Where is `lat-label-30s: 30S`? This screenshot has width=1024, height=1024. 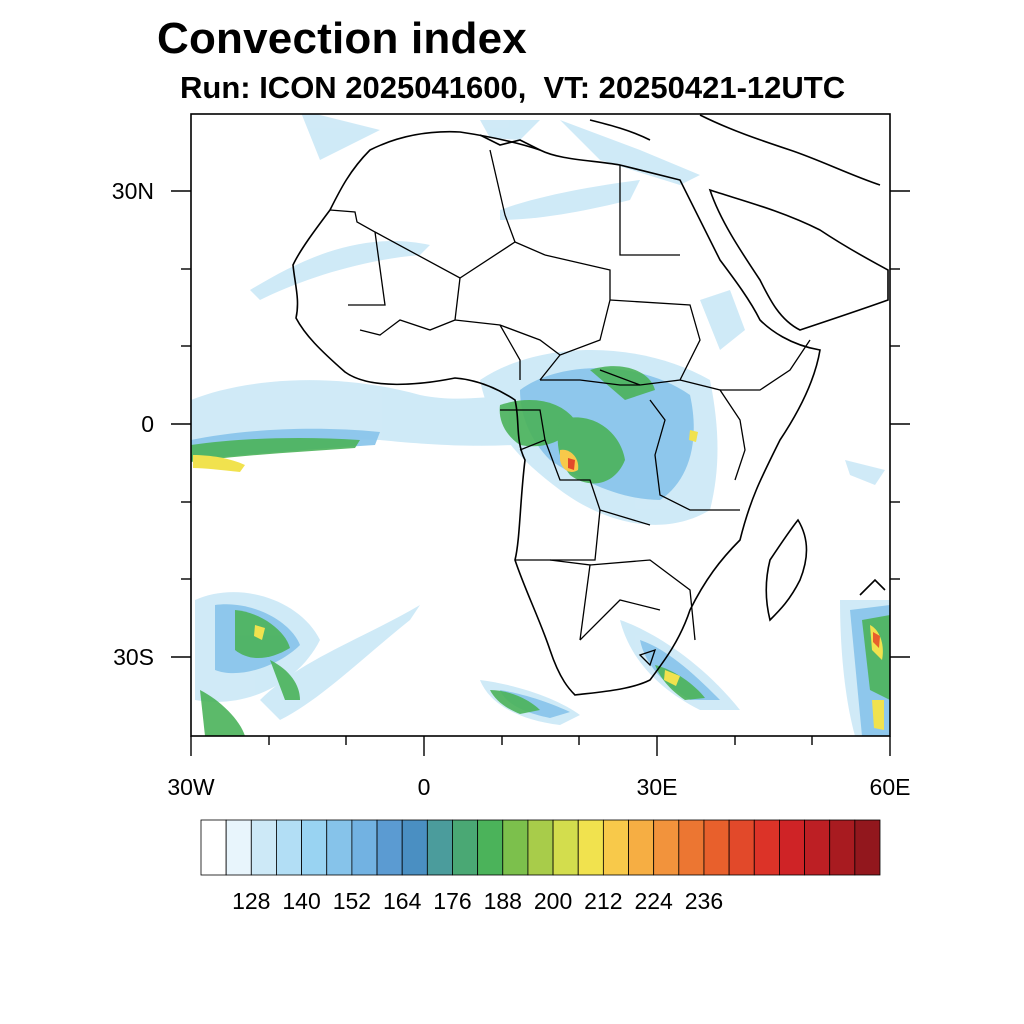 lat-label-30s: 30S is located at coordinates (133, 657).